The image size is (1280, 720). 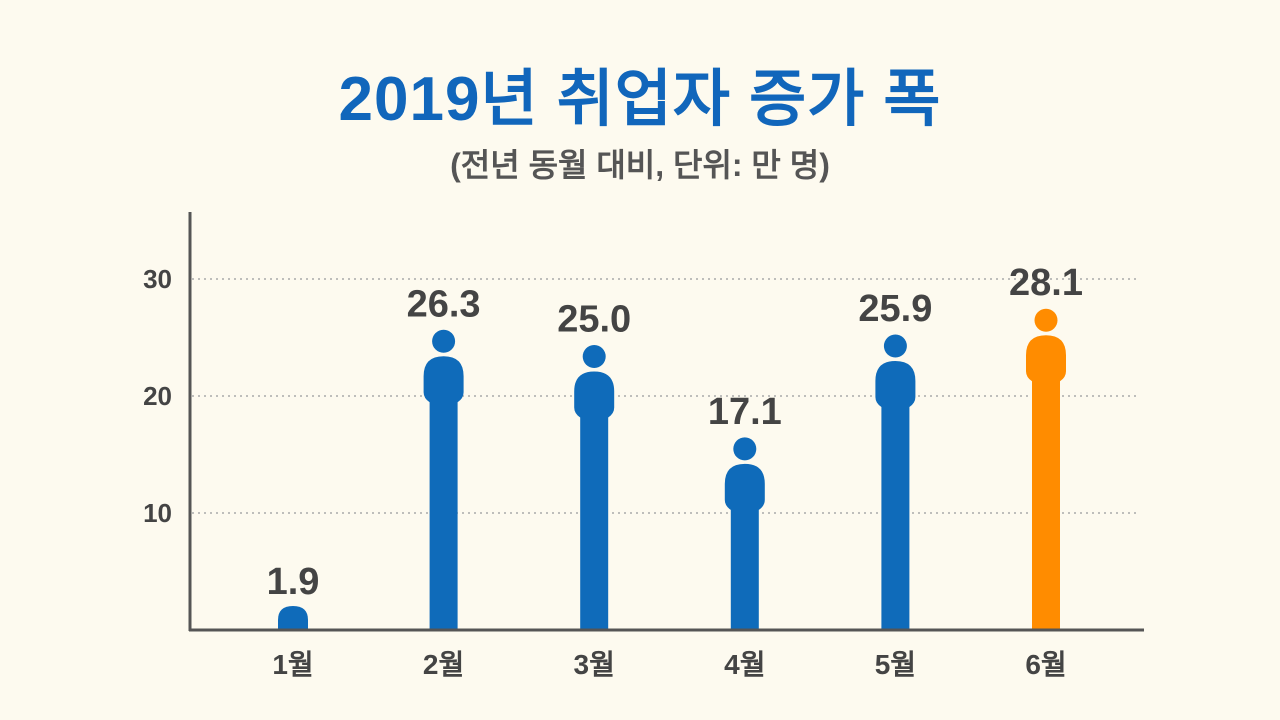 What do you see at coordinates (157, 396) in the screenshot?
I see `y-tick-label: 20` at bounding box center [157, 396].